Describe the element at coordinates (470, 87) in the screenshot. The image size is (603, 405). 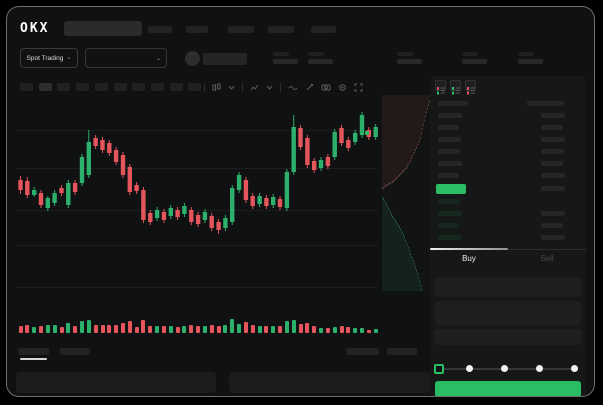
I see `book-asks-icon` at that location.